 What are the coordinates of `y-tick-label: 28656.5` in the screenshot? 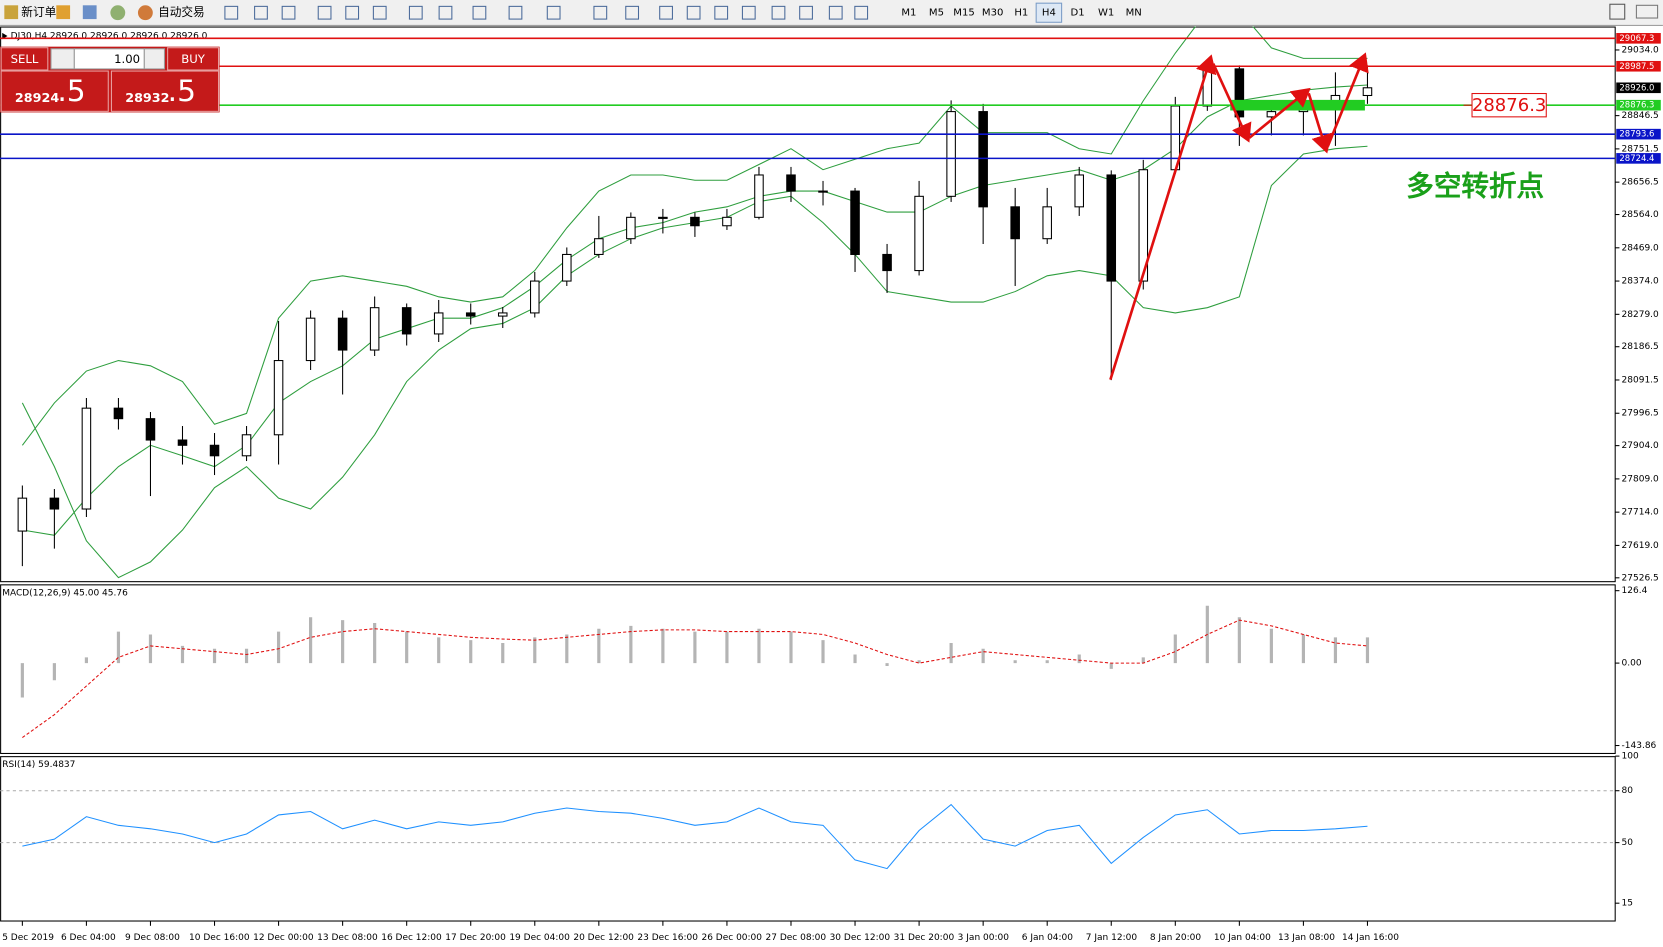 It's located at (1640, 183).